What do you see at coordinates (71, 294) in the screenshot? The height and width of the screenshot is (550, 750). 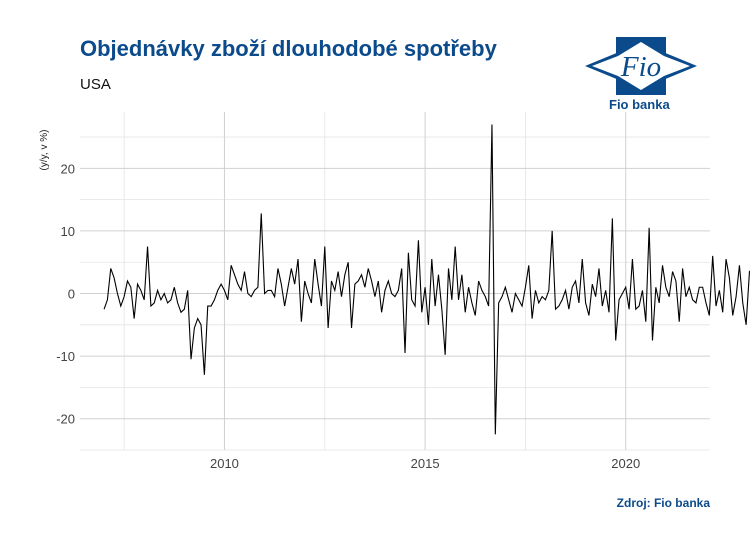 I see `y-tick-label: 0` at bounding box center [71, 294].